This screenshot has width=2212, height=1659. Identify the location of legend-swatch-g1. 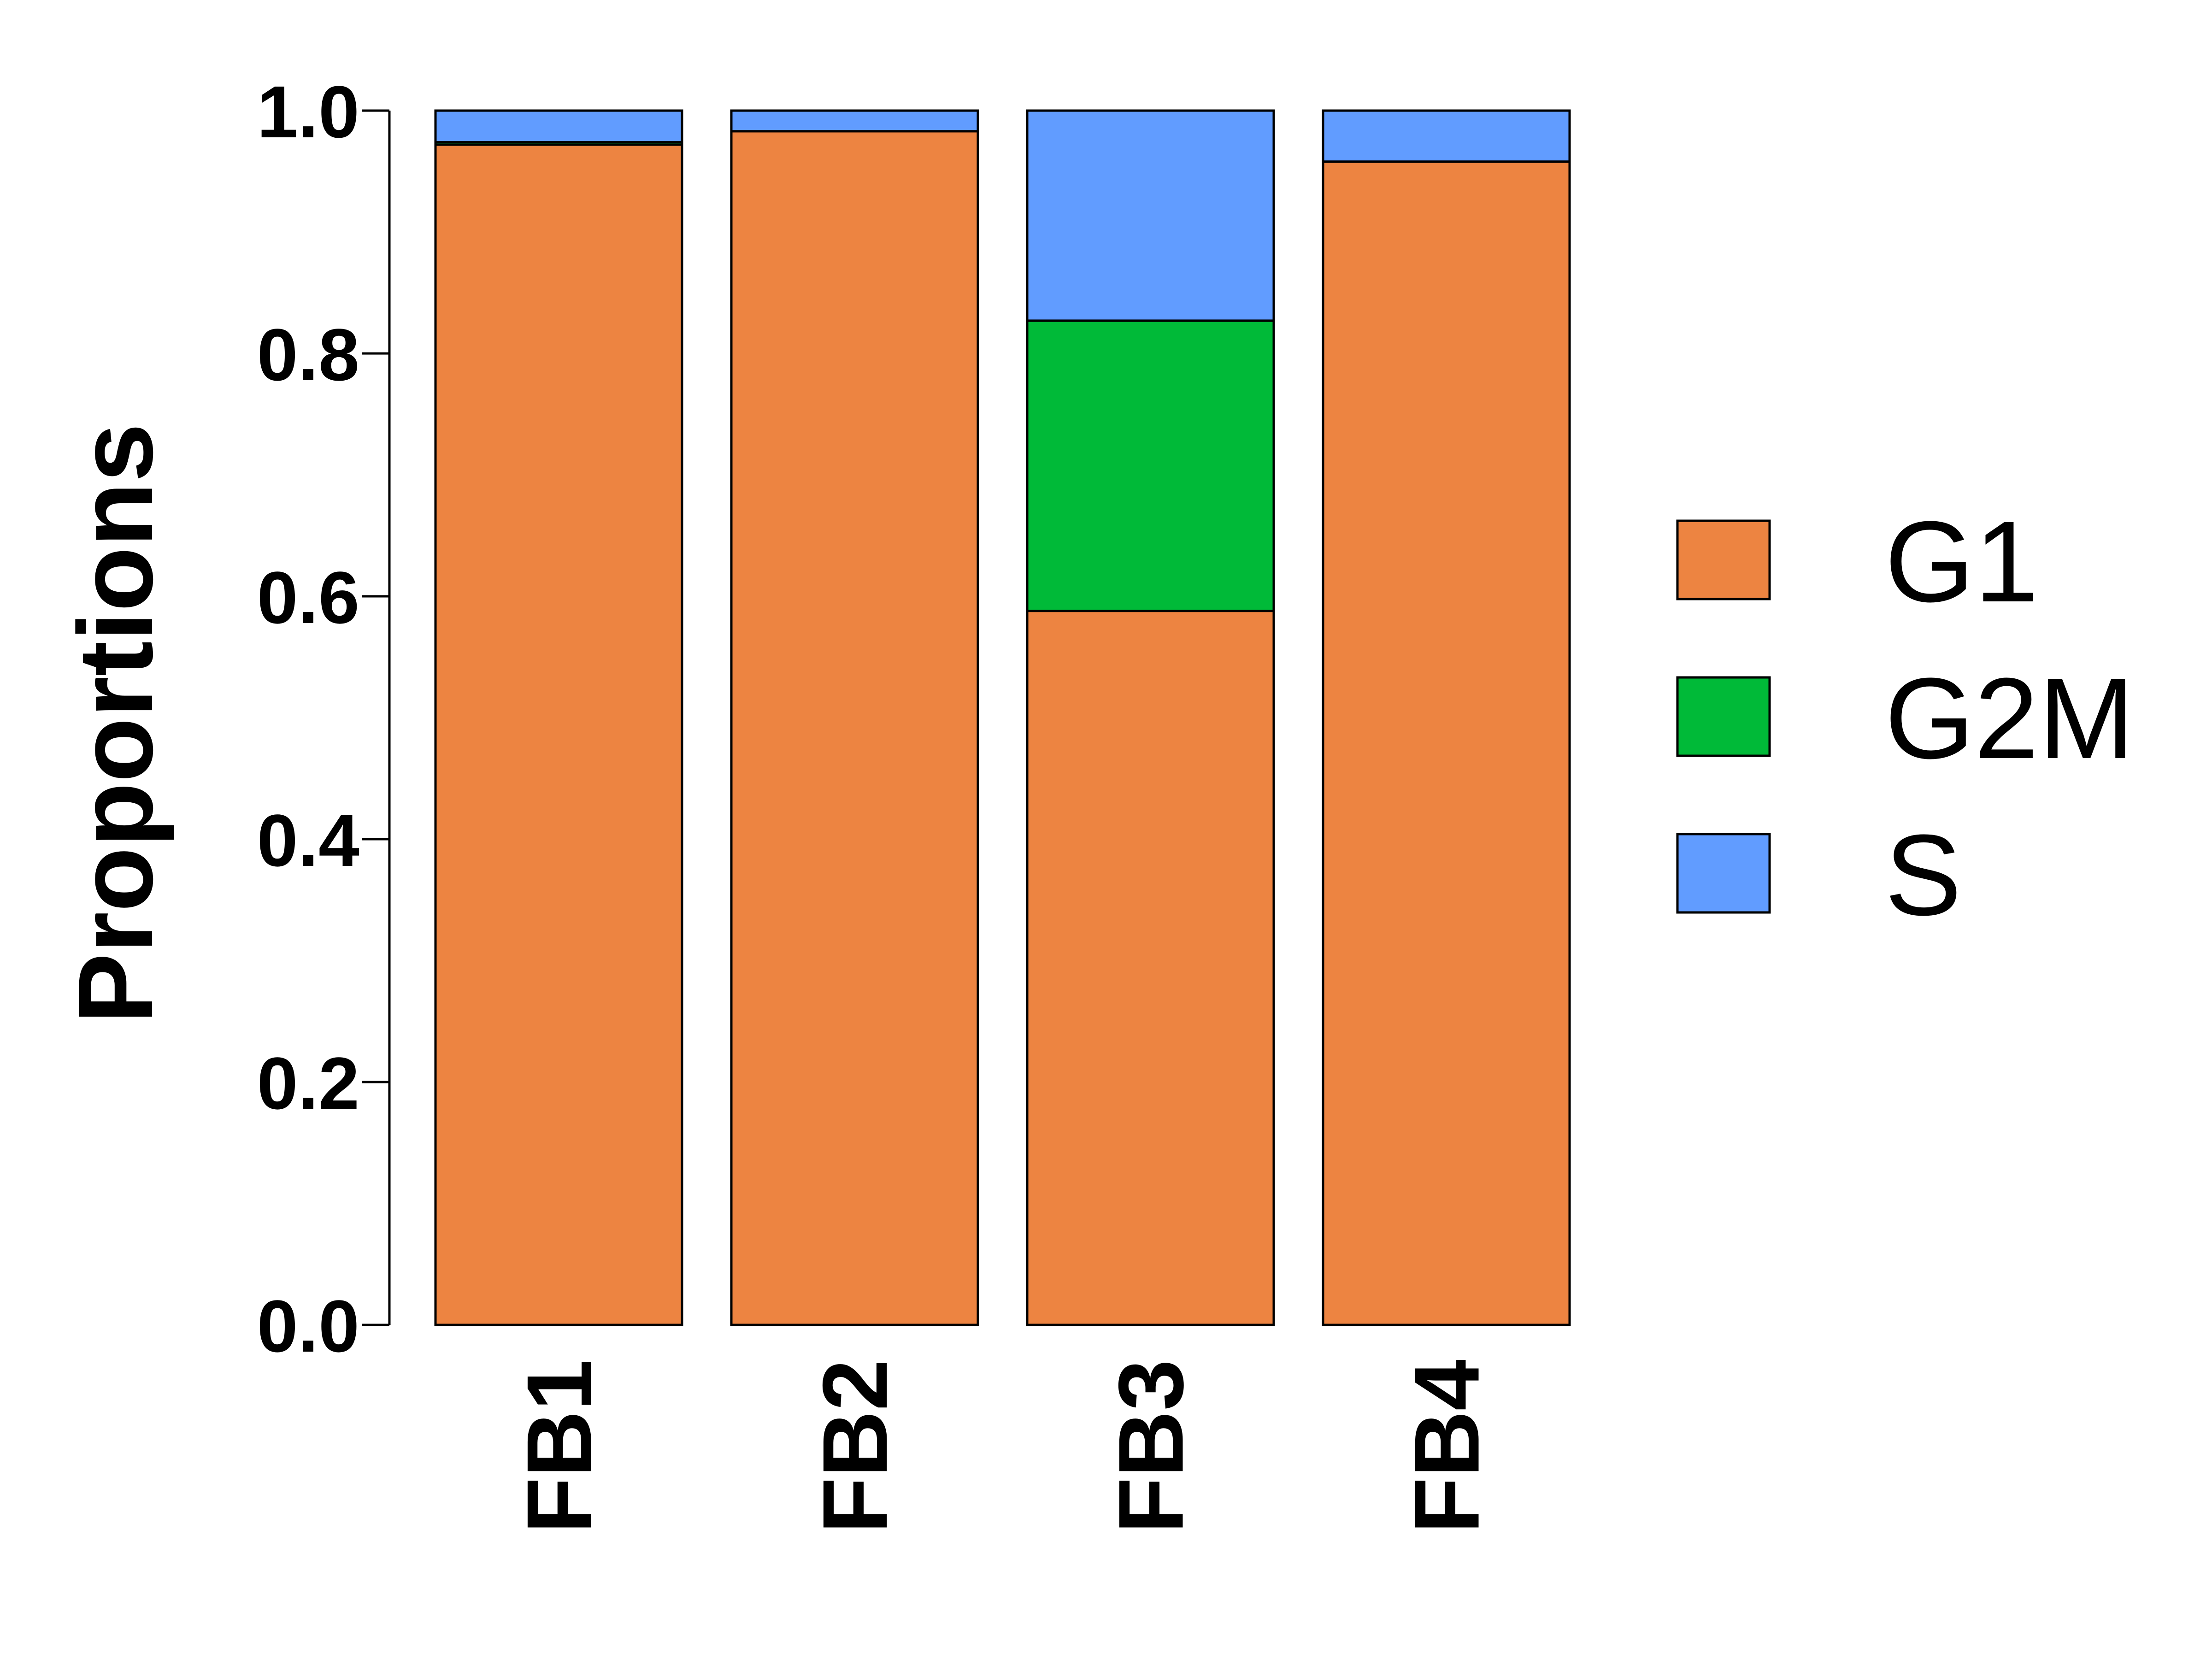
(1723, 559).